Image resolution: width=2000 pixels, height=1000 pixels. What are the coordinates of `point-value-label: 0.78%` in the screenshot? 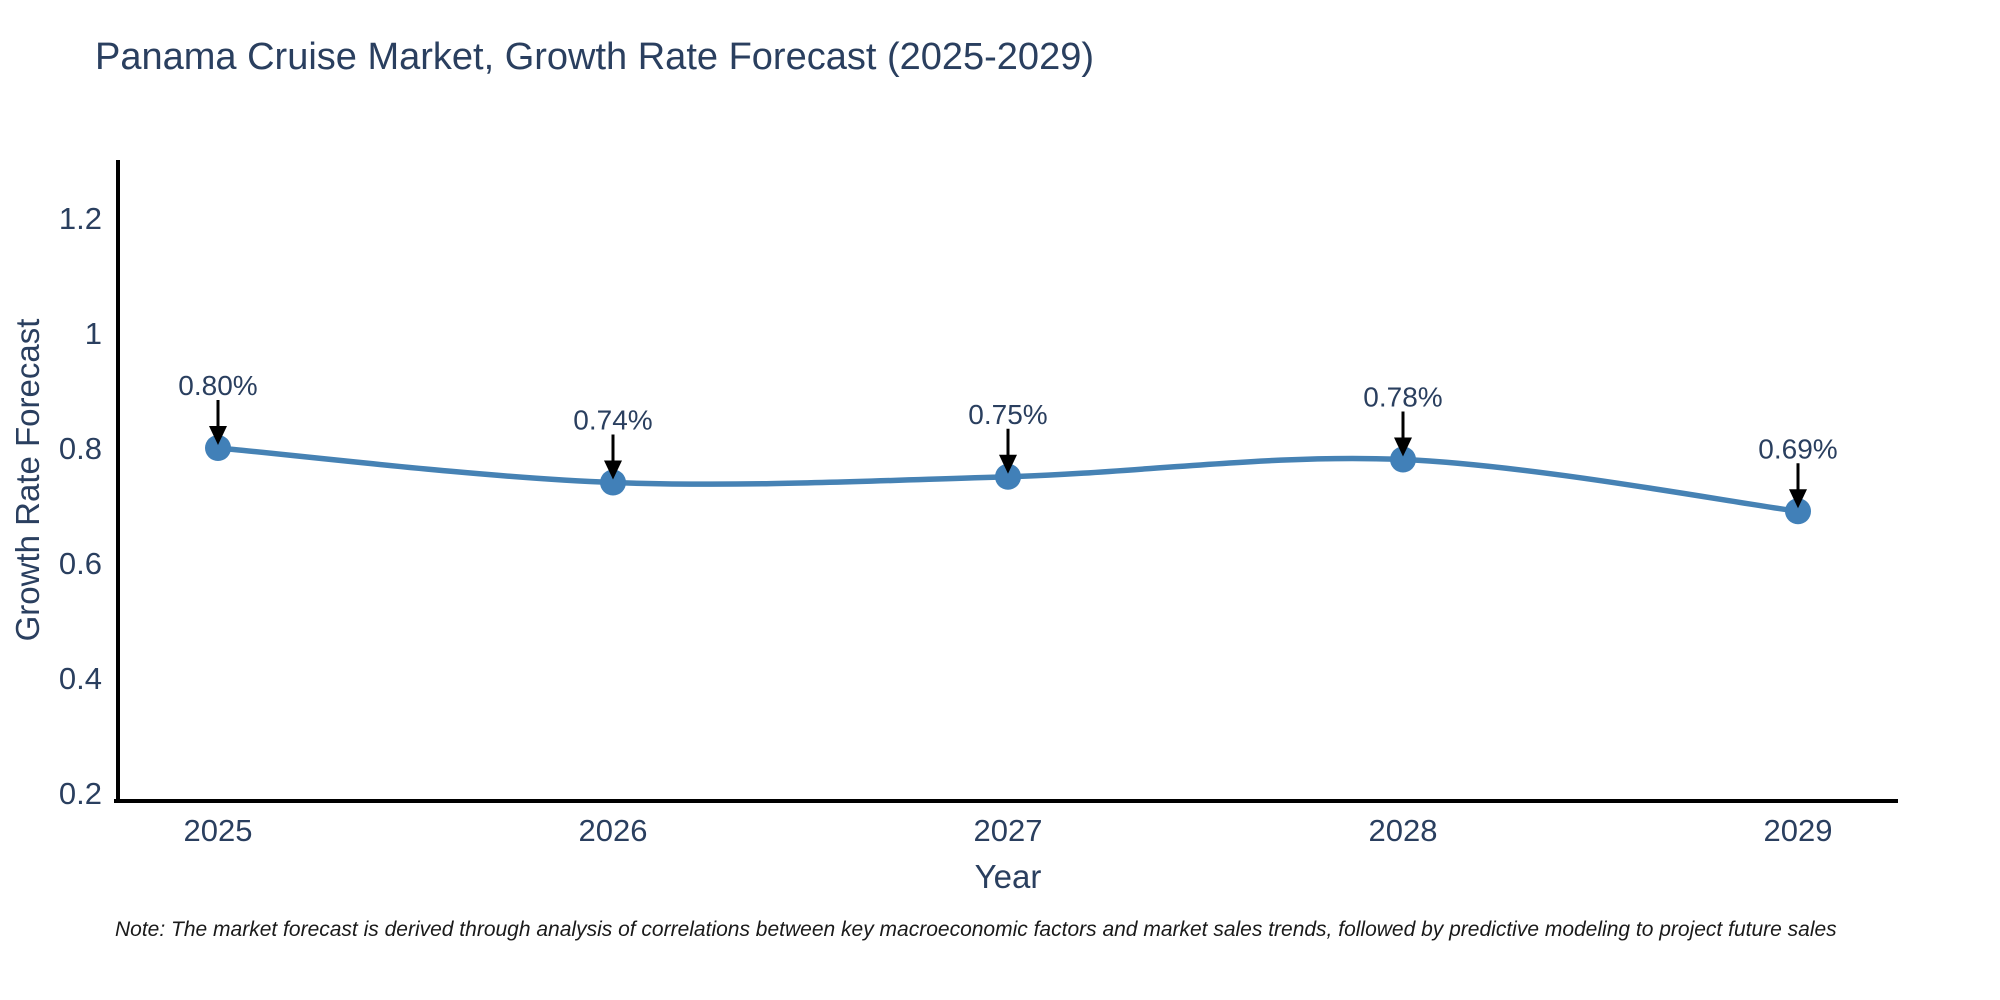 It's located at (1402, 397).